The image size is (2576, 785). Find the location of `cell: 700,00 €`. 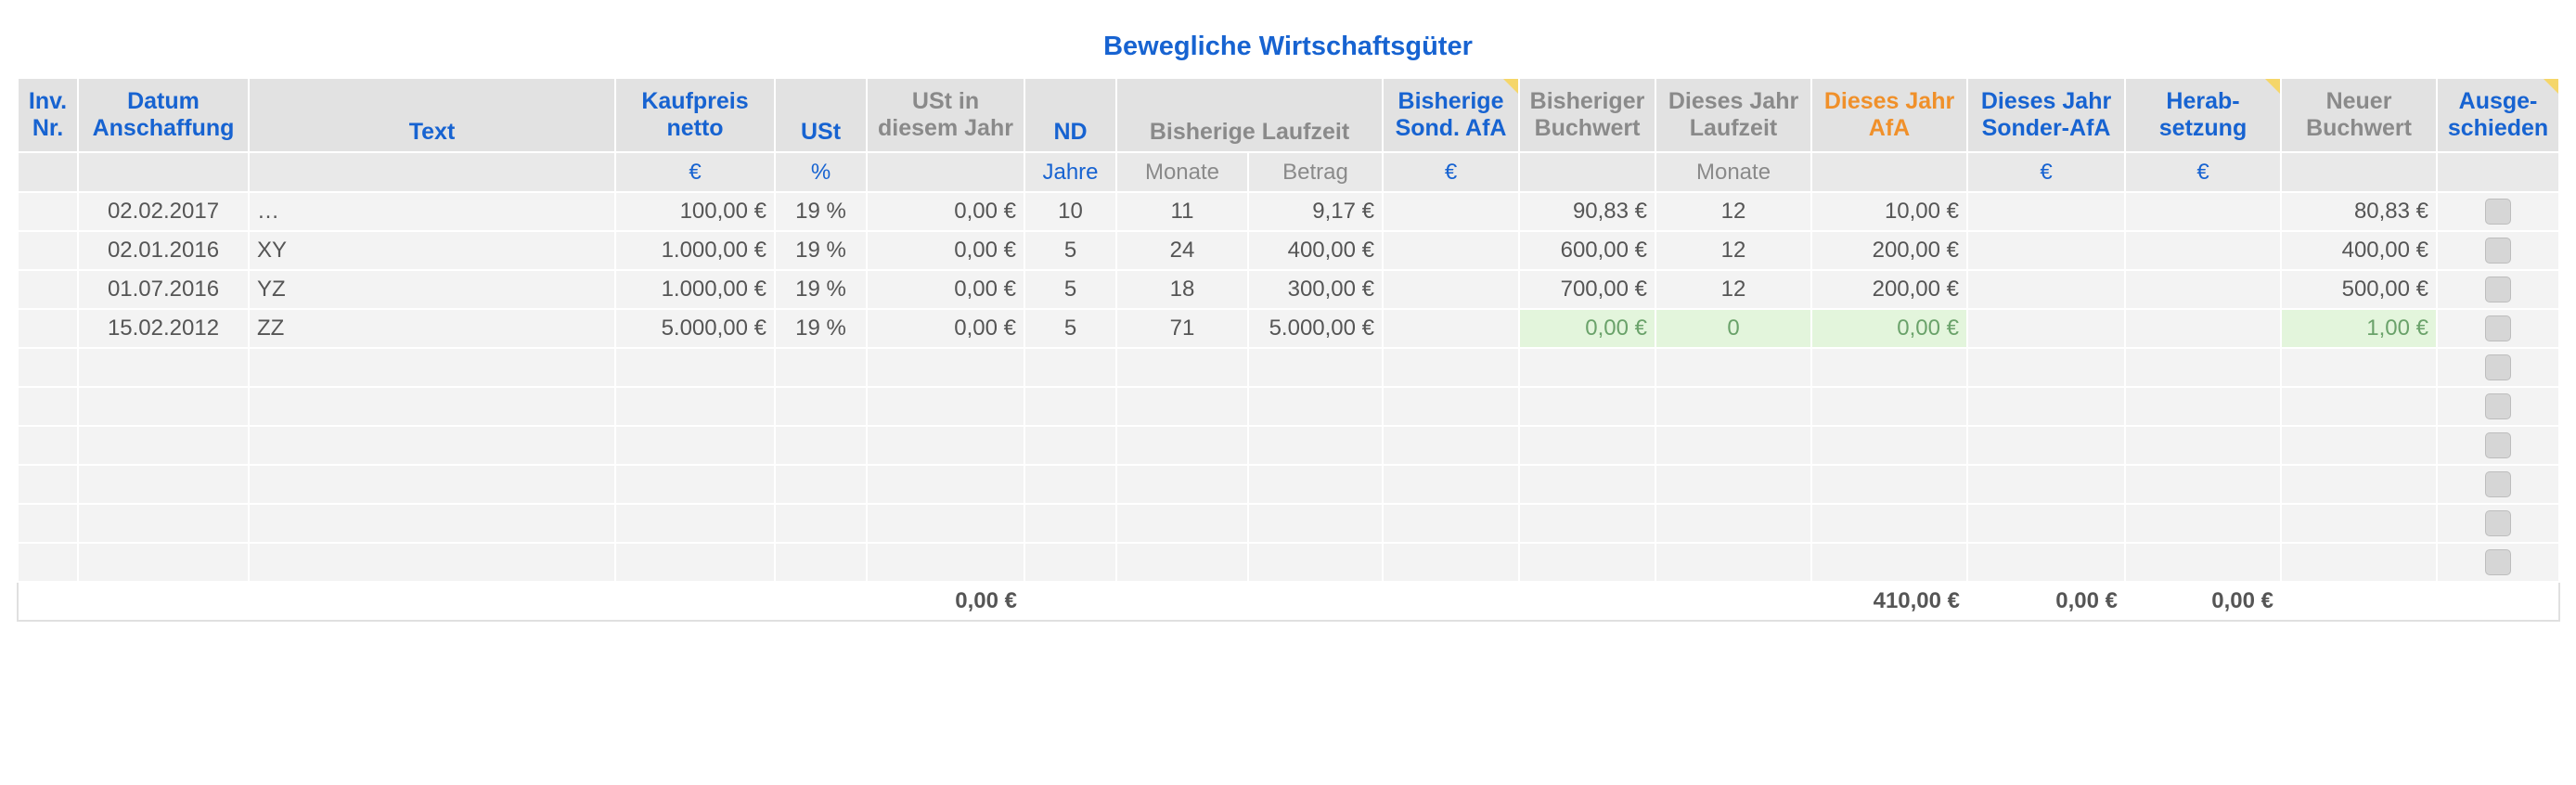

cell: 700,00 € is located at coordinates (1587, 289).